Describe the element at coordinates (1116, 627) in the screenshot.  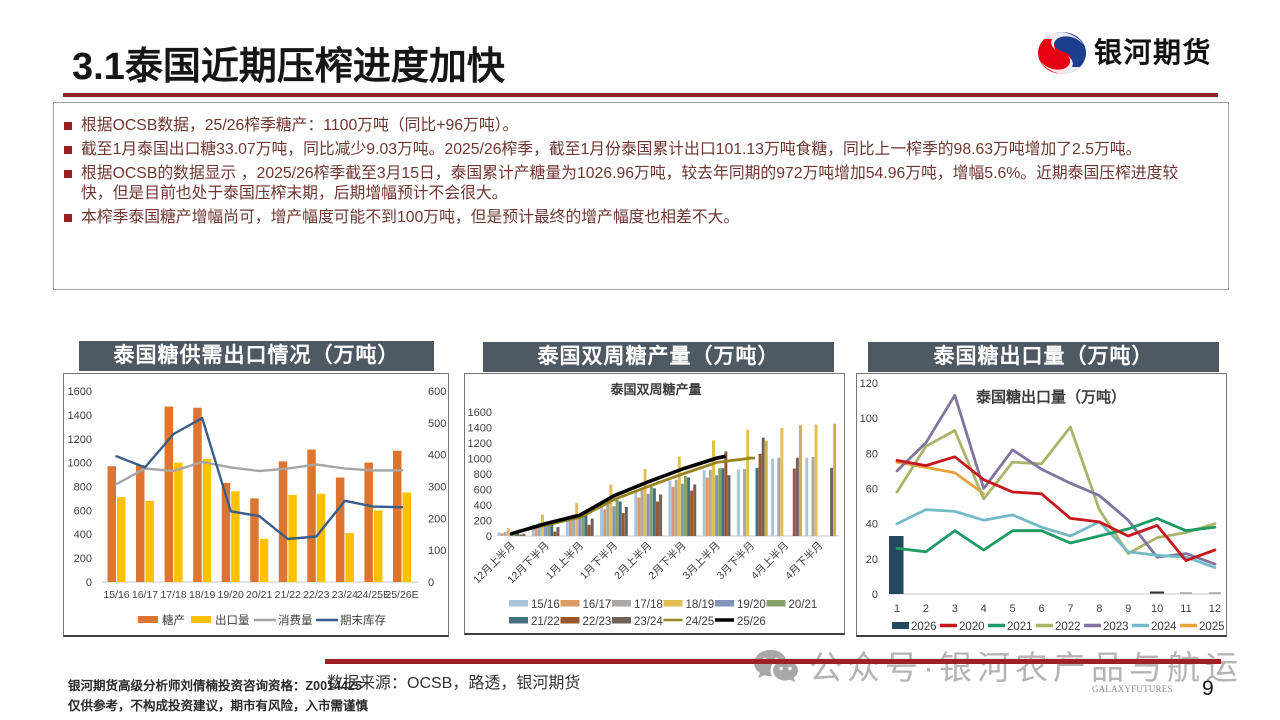
I see `svg-text: 2023` at that location.